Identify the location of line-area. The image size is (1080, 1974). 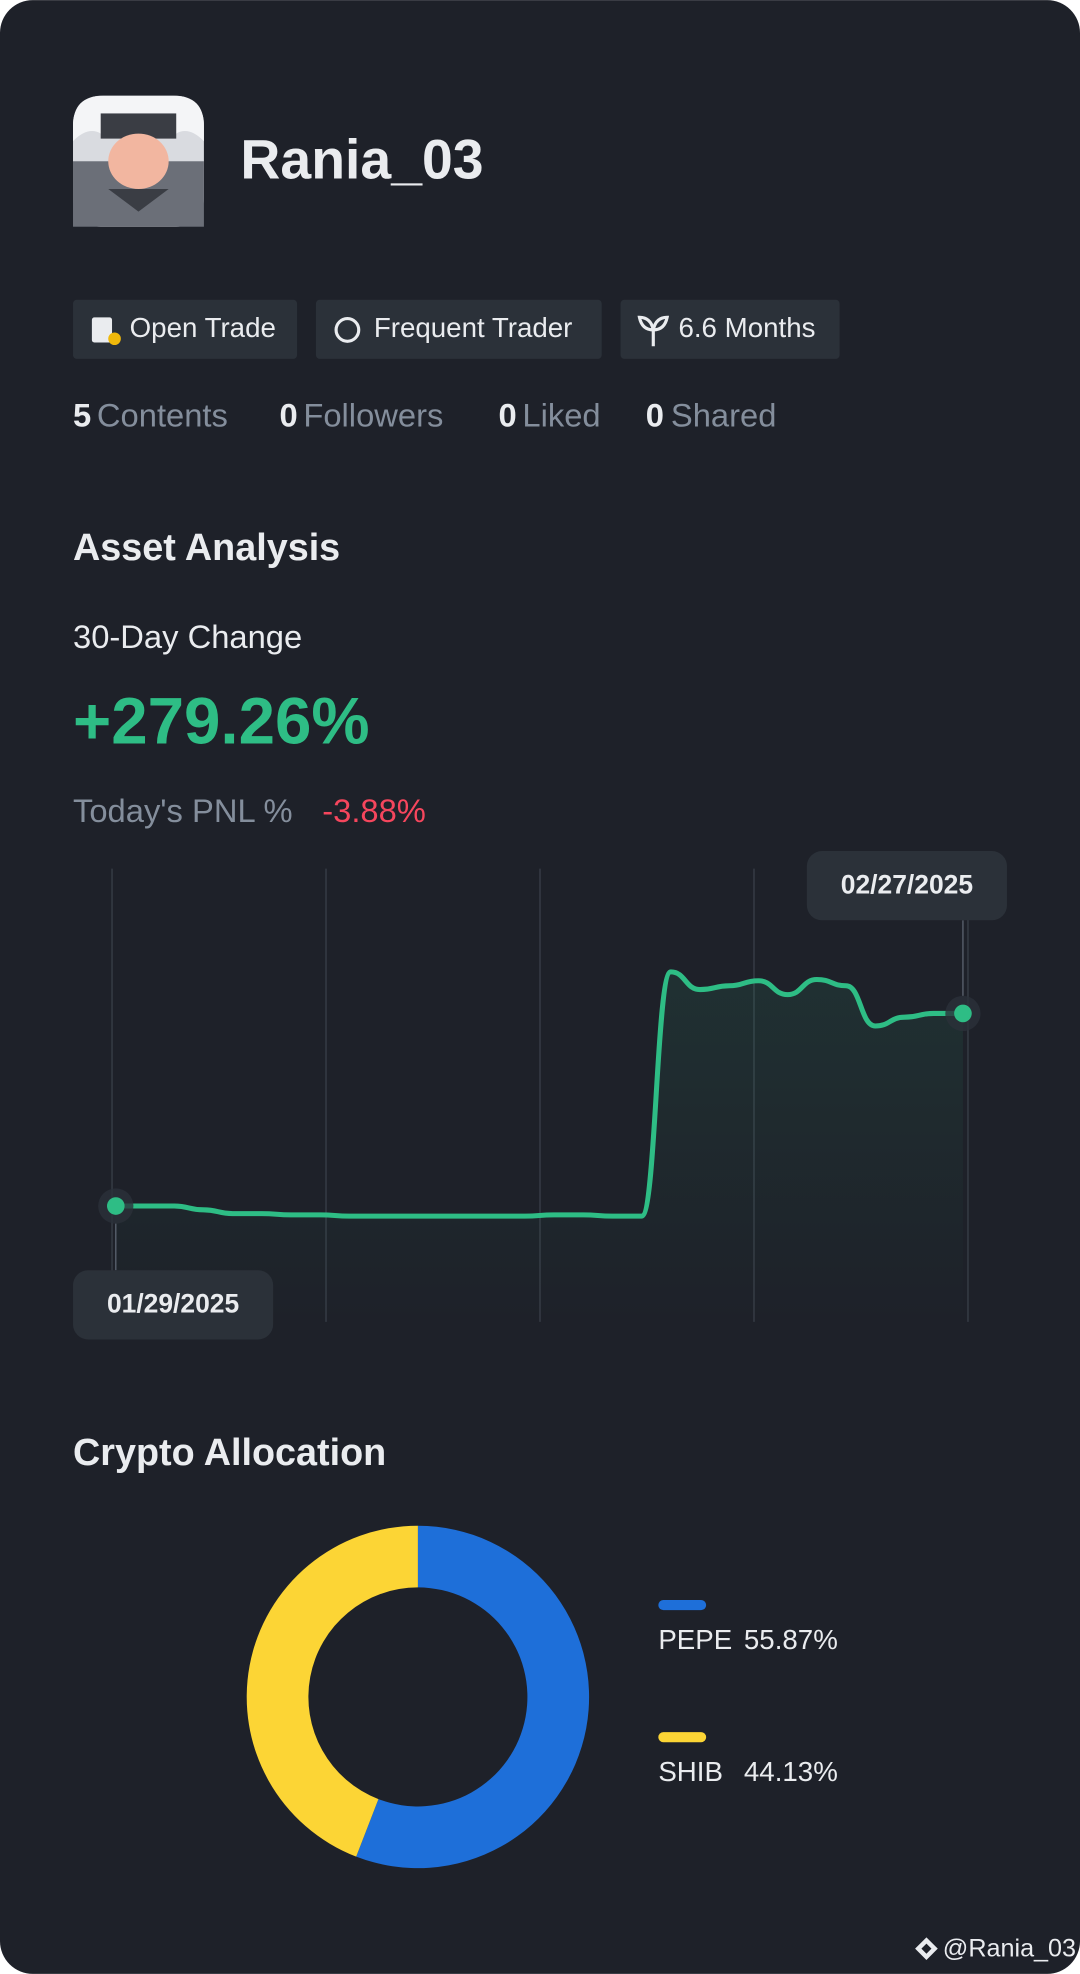
(539, 1146).